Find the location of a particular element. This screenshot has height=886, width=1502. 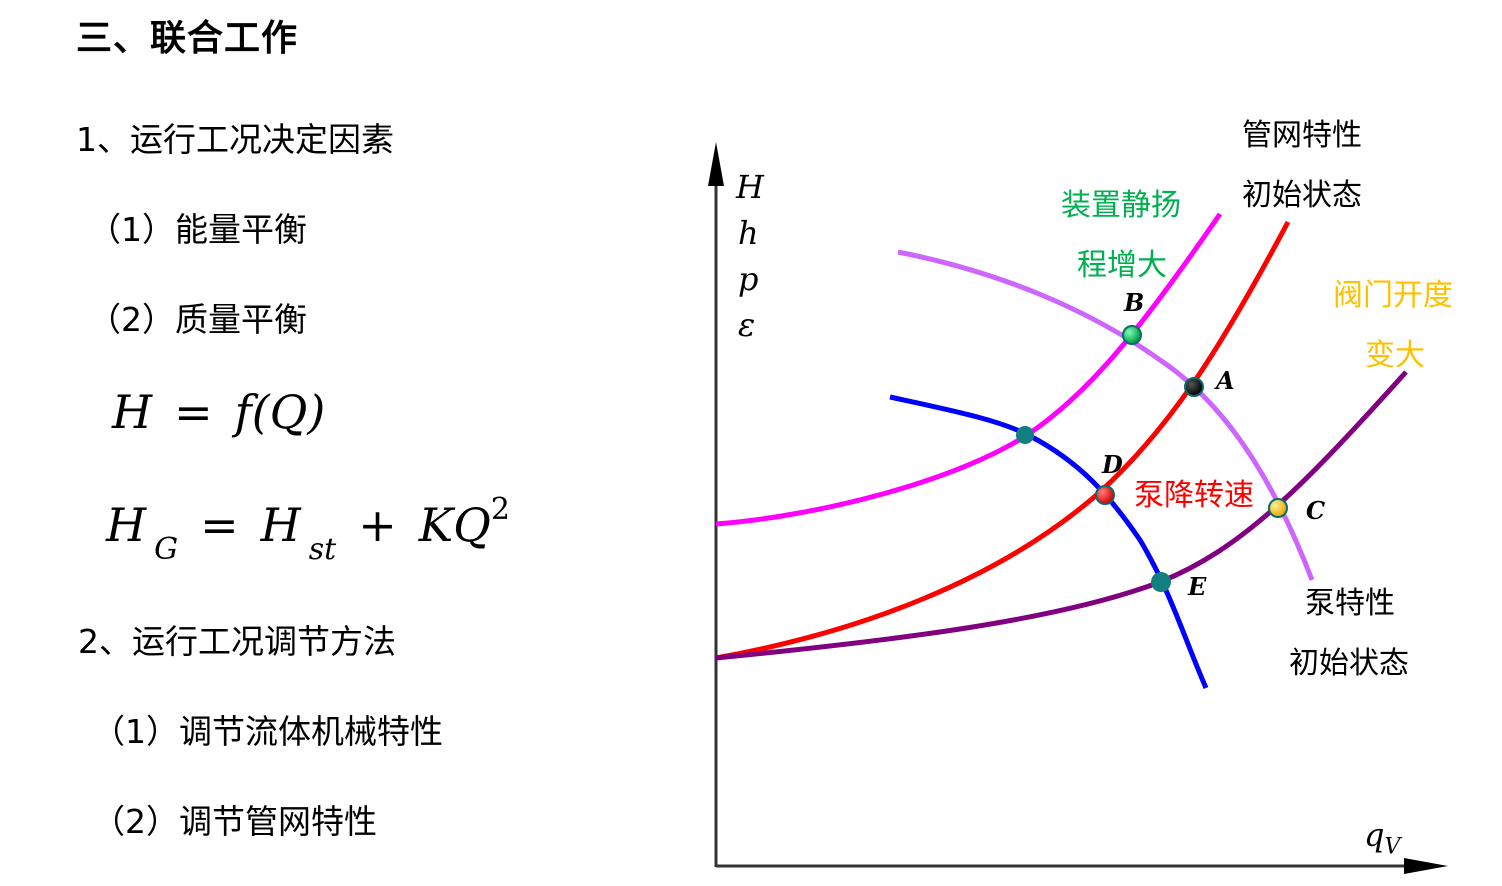

point-unlabeled-marker is located at coordinates (1025, 435).